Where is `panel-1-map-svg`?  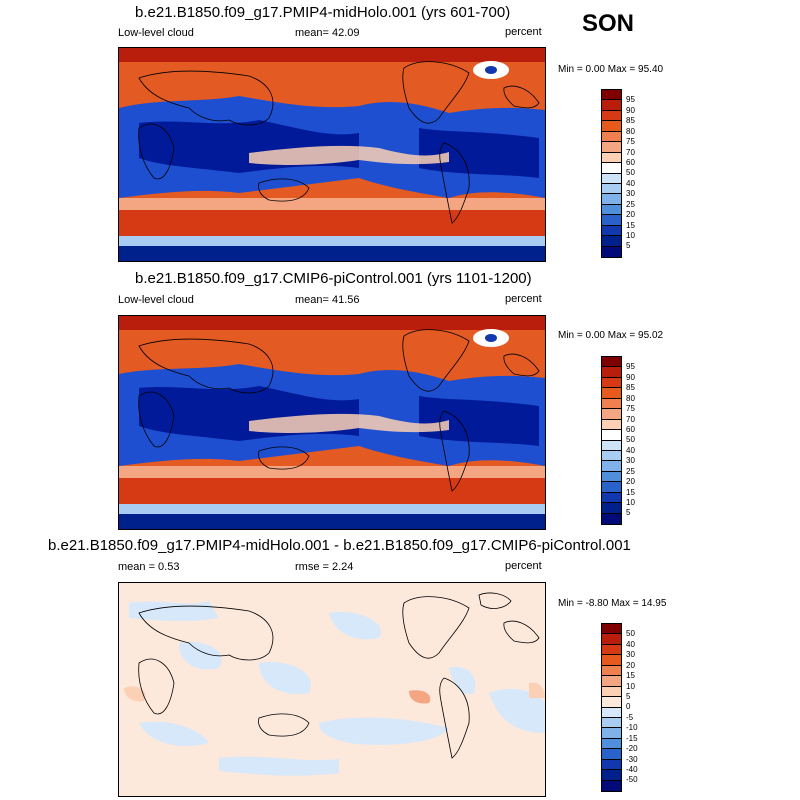
panel-1-map-svg is located at coordinates (332, 154).